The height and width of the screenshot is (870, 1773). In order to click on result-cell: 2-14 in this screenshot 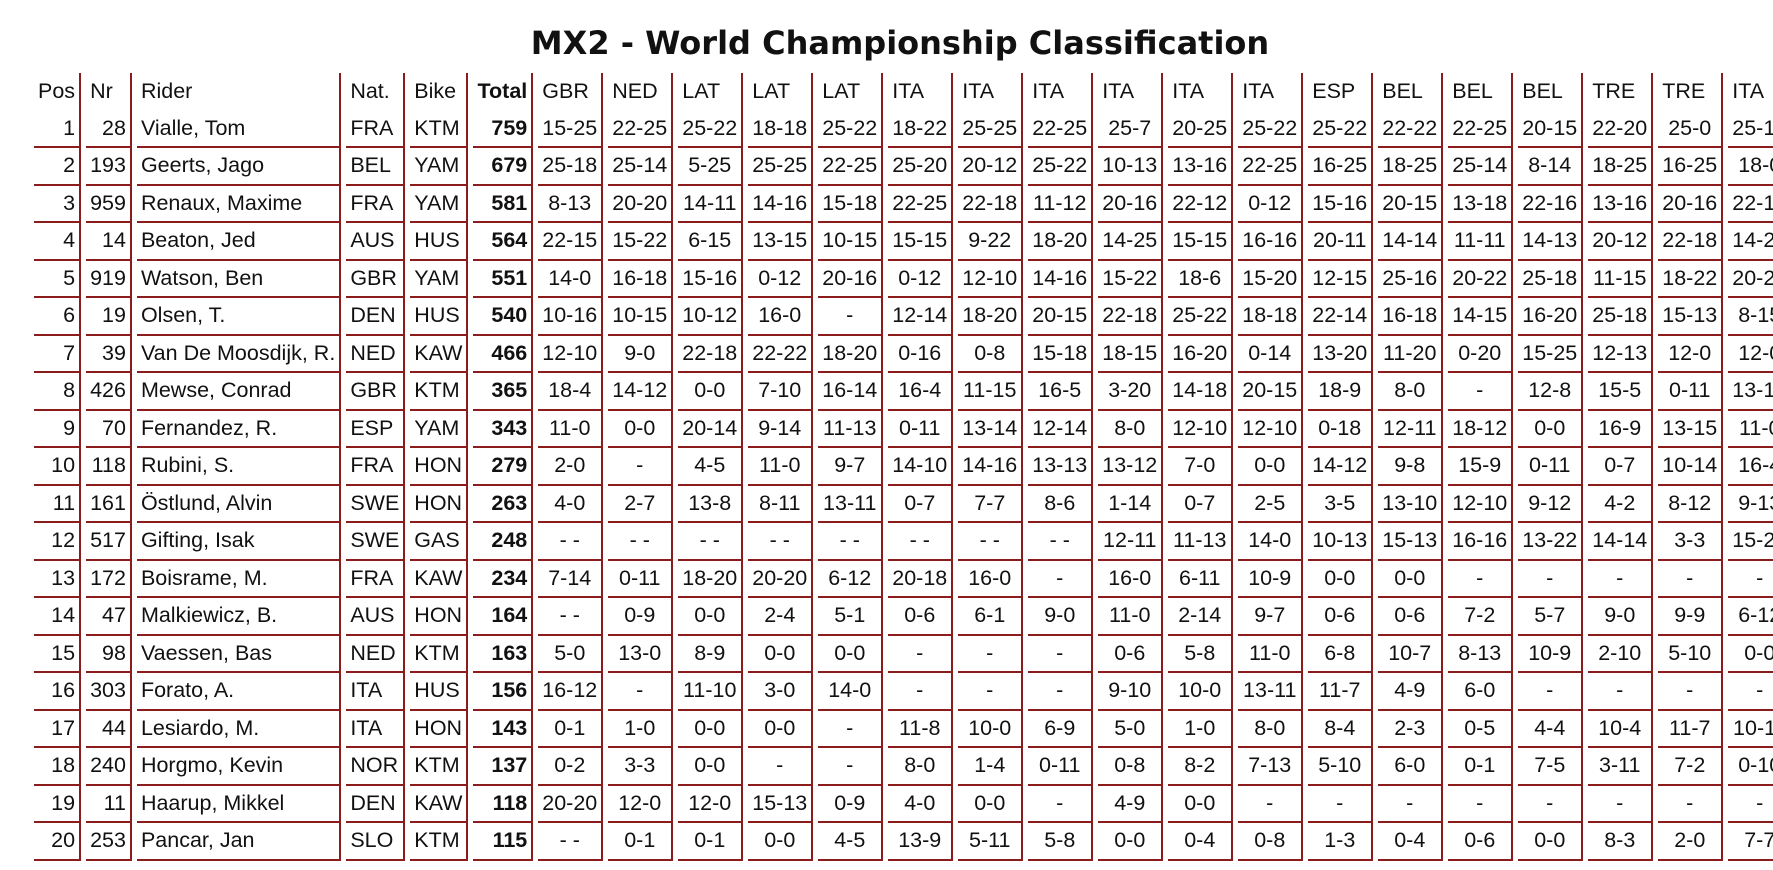, I will do `click(1201, 617)`.